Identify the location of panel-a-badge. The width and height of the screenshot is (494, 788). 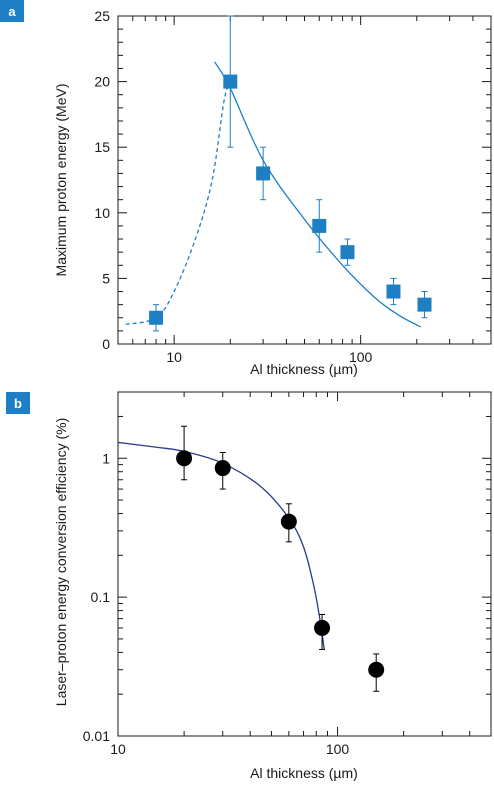
(12, 11).